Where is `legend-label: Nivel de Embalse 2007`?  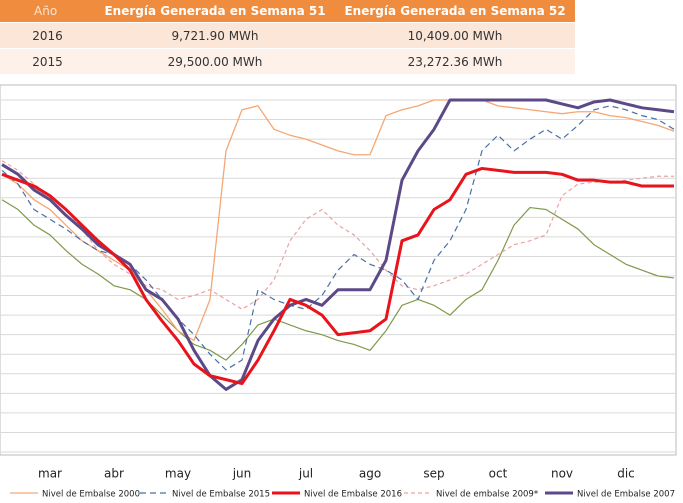
legend-label: Nivel de Embalse 2007 is located at coordinates (626, 495).